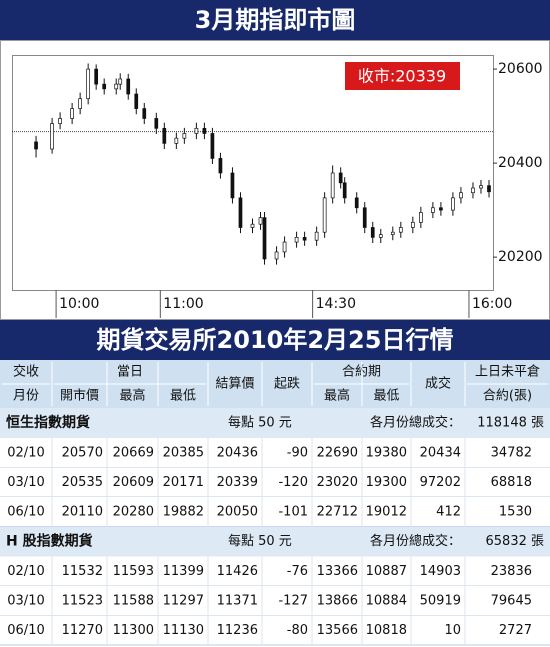 This screenshot has height=647, width=550. Describe the element at coordinates (79, 396) in the screenshot. I see `header-cell: 開市價` at that location.